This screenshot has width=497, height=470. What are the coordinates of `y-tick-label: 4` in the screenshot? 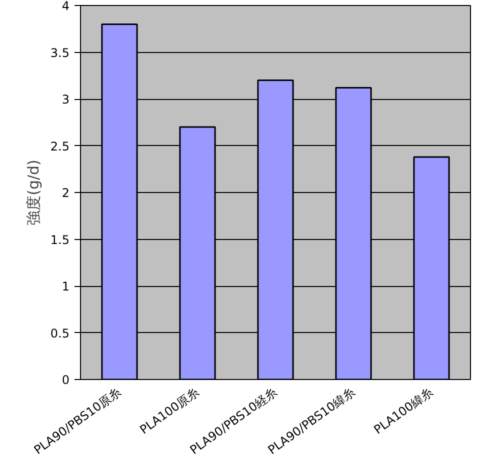 It's located at (66, 6).